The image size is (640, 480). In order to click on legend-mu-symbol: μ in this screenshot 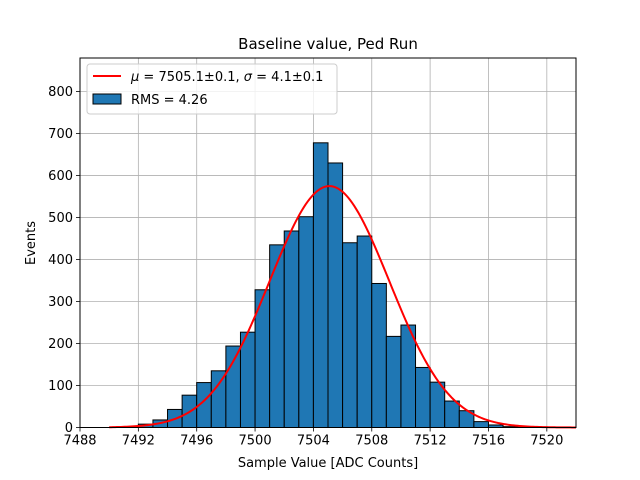, I will do `click(134, 77)`.